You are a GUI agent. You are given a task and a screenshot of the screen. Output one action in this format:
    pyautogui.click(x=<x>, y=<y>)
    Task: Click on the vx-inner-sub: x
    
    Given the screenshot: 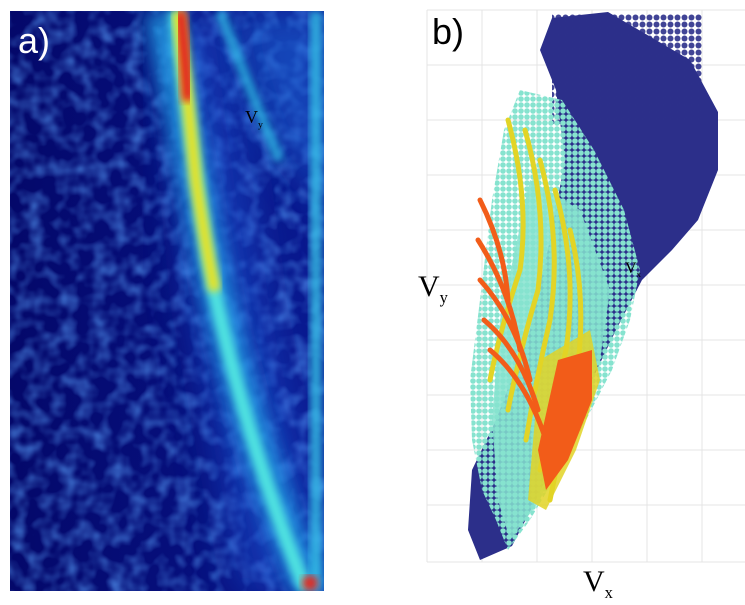 What is the action you would take?
    pyautogui.click(x=638, y=274)
    